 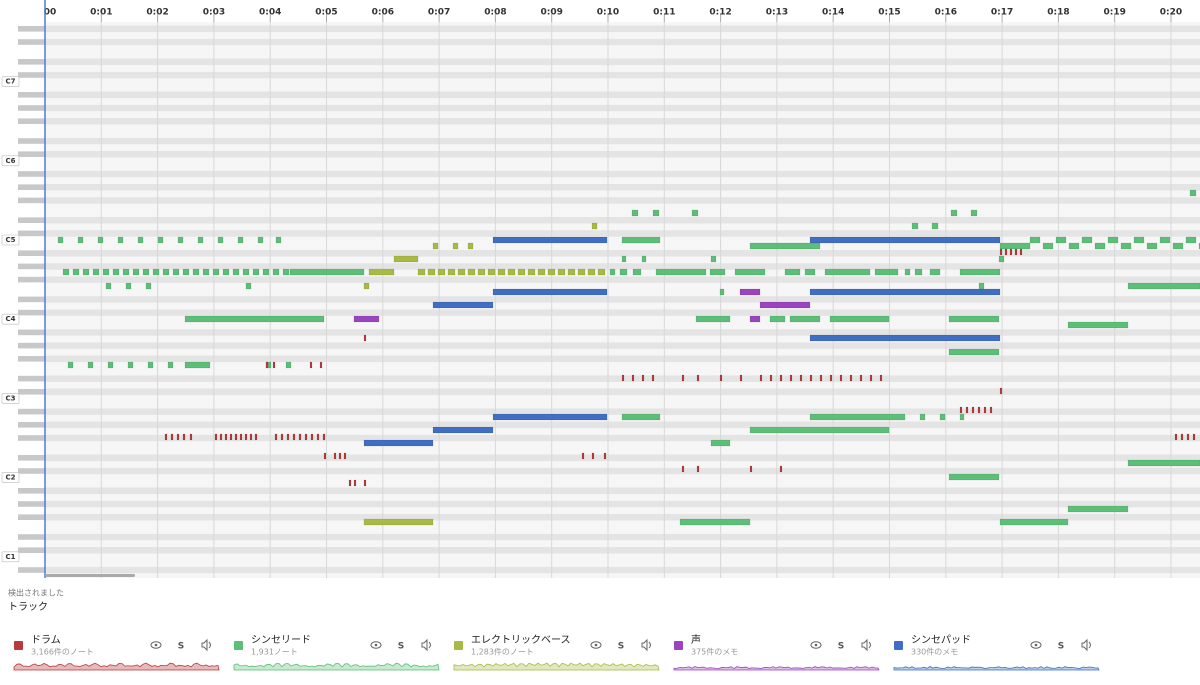 What do you see at coordinates (696, 639) in the screenshot?
I see `track-name: 声` at bounding box center [696, 639].